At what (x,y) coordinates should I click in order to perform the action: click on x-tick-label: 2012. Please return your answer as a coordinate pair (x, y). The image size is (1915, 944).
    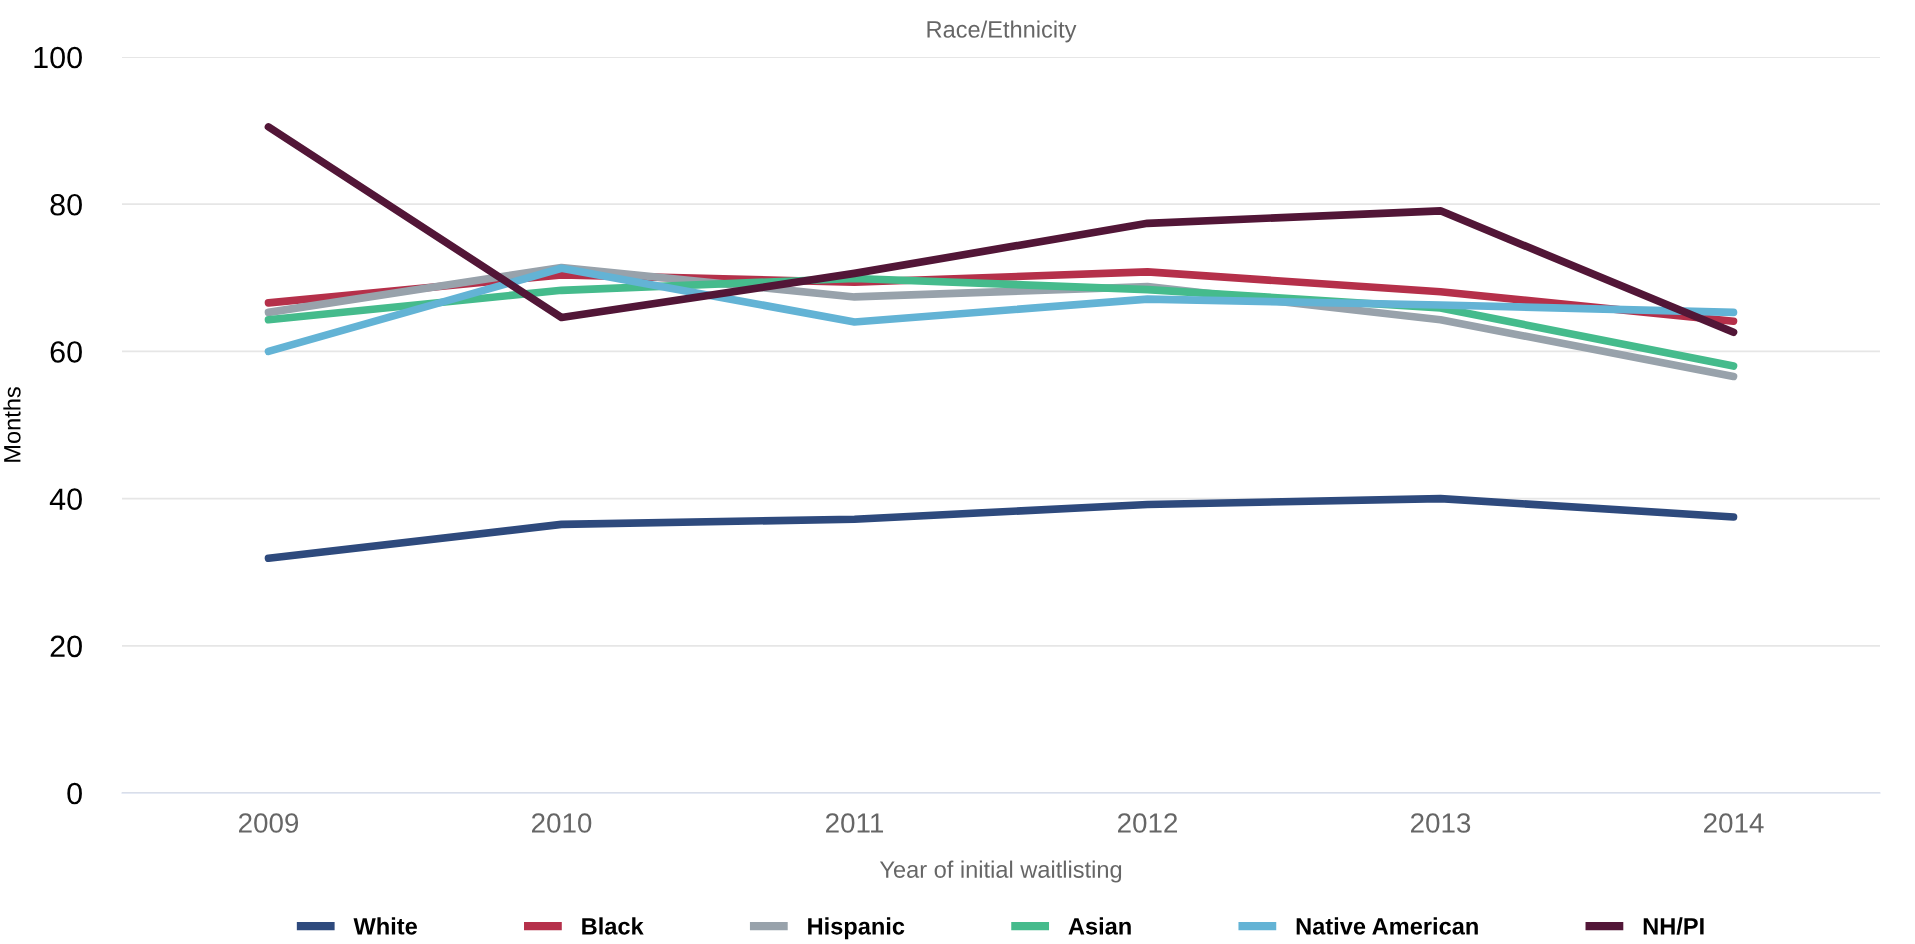
    Looking at the image, I should click on (1148, 823).